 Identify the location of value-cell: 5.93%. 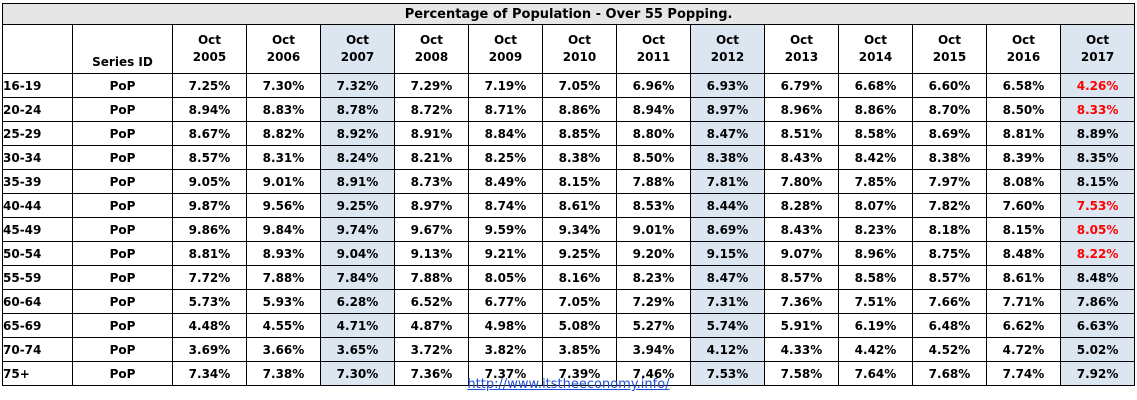
(283, 301).